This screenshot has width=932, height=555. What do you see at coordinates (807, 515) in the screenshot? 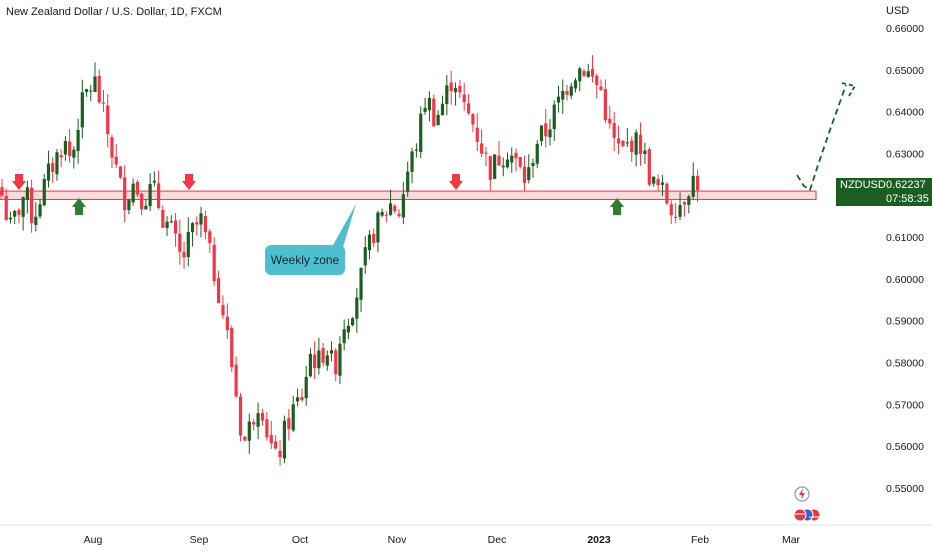
I see `flags-icon` at bounding box center [807, 515].